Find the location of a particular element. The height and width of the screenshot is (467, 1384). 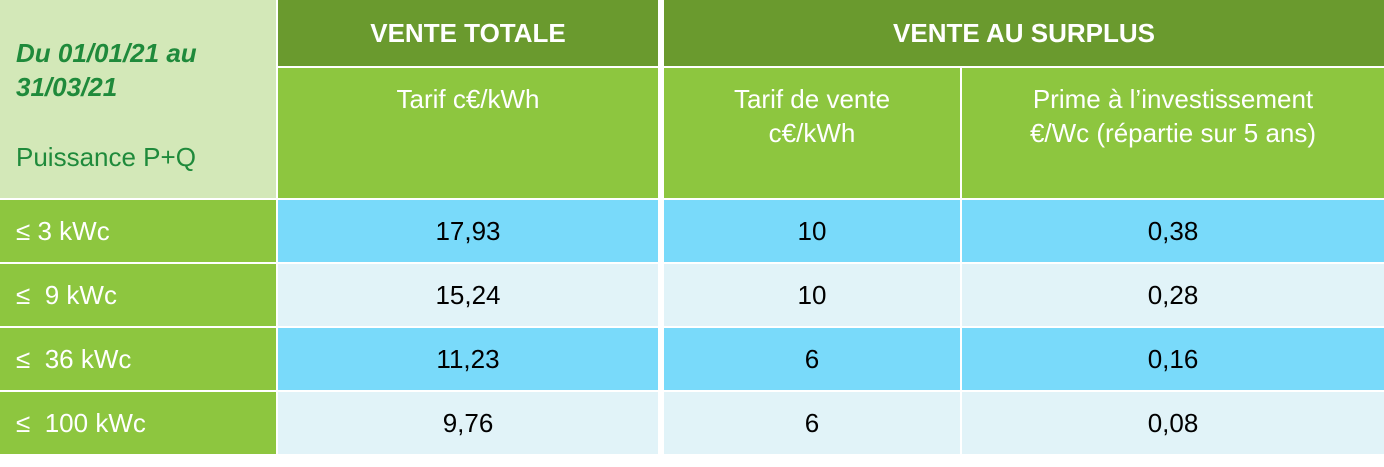

column-title: c€/kWh is located at coordinates (812, 133).